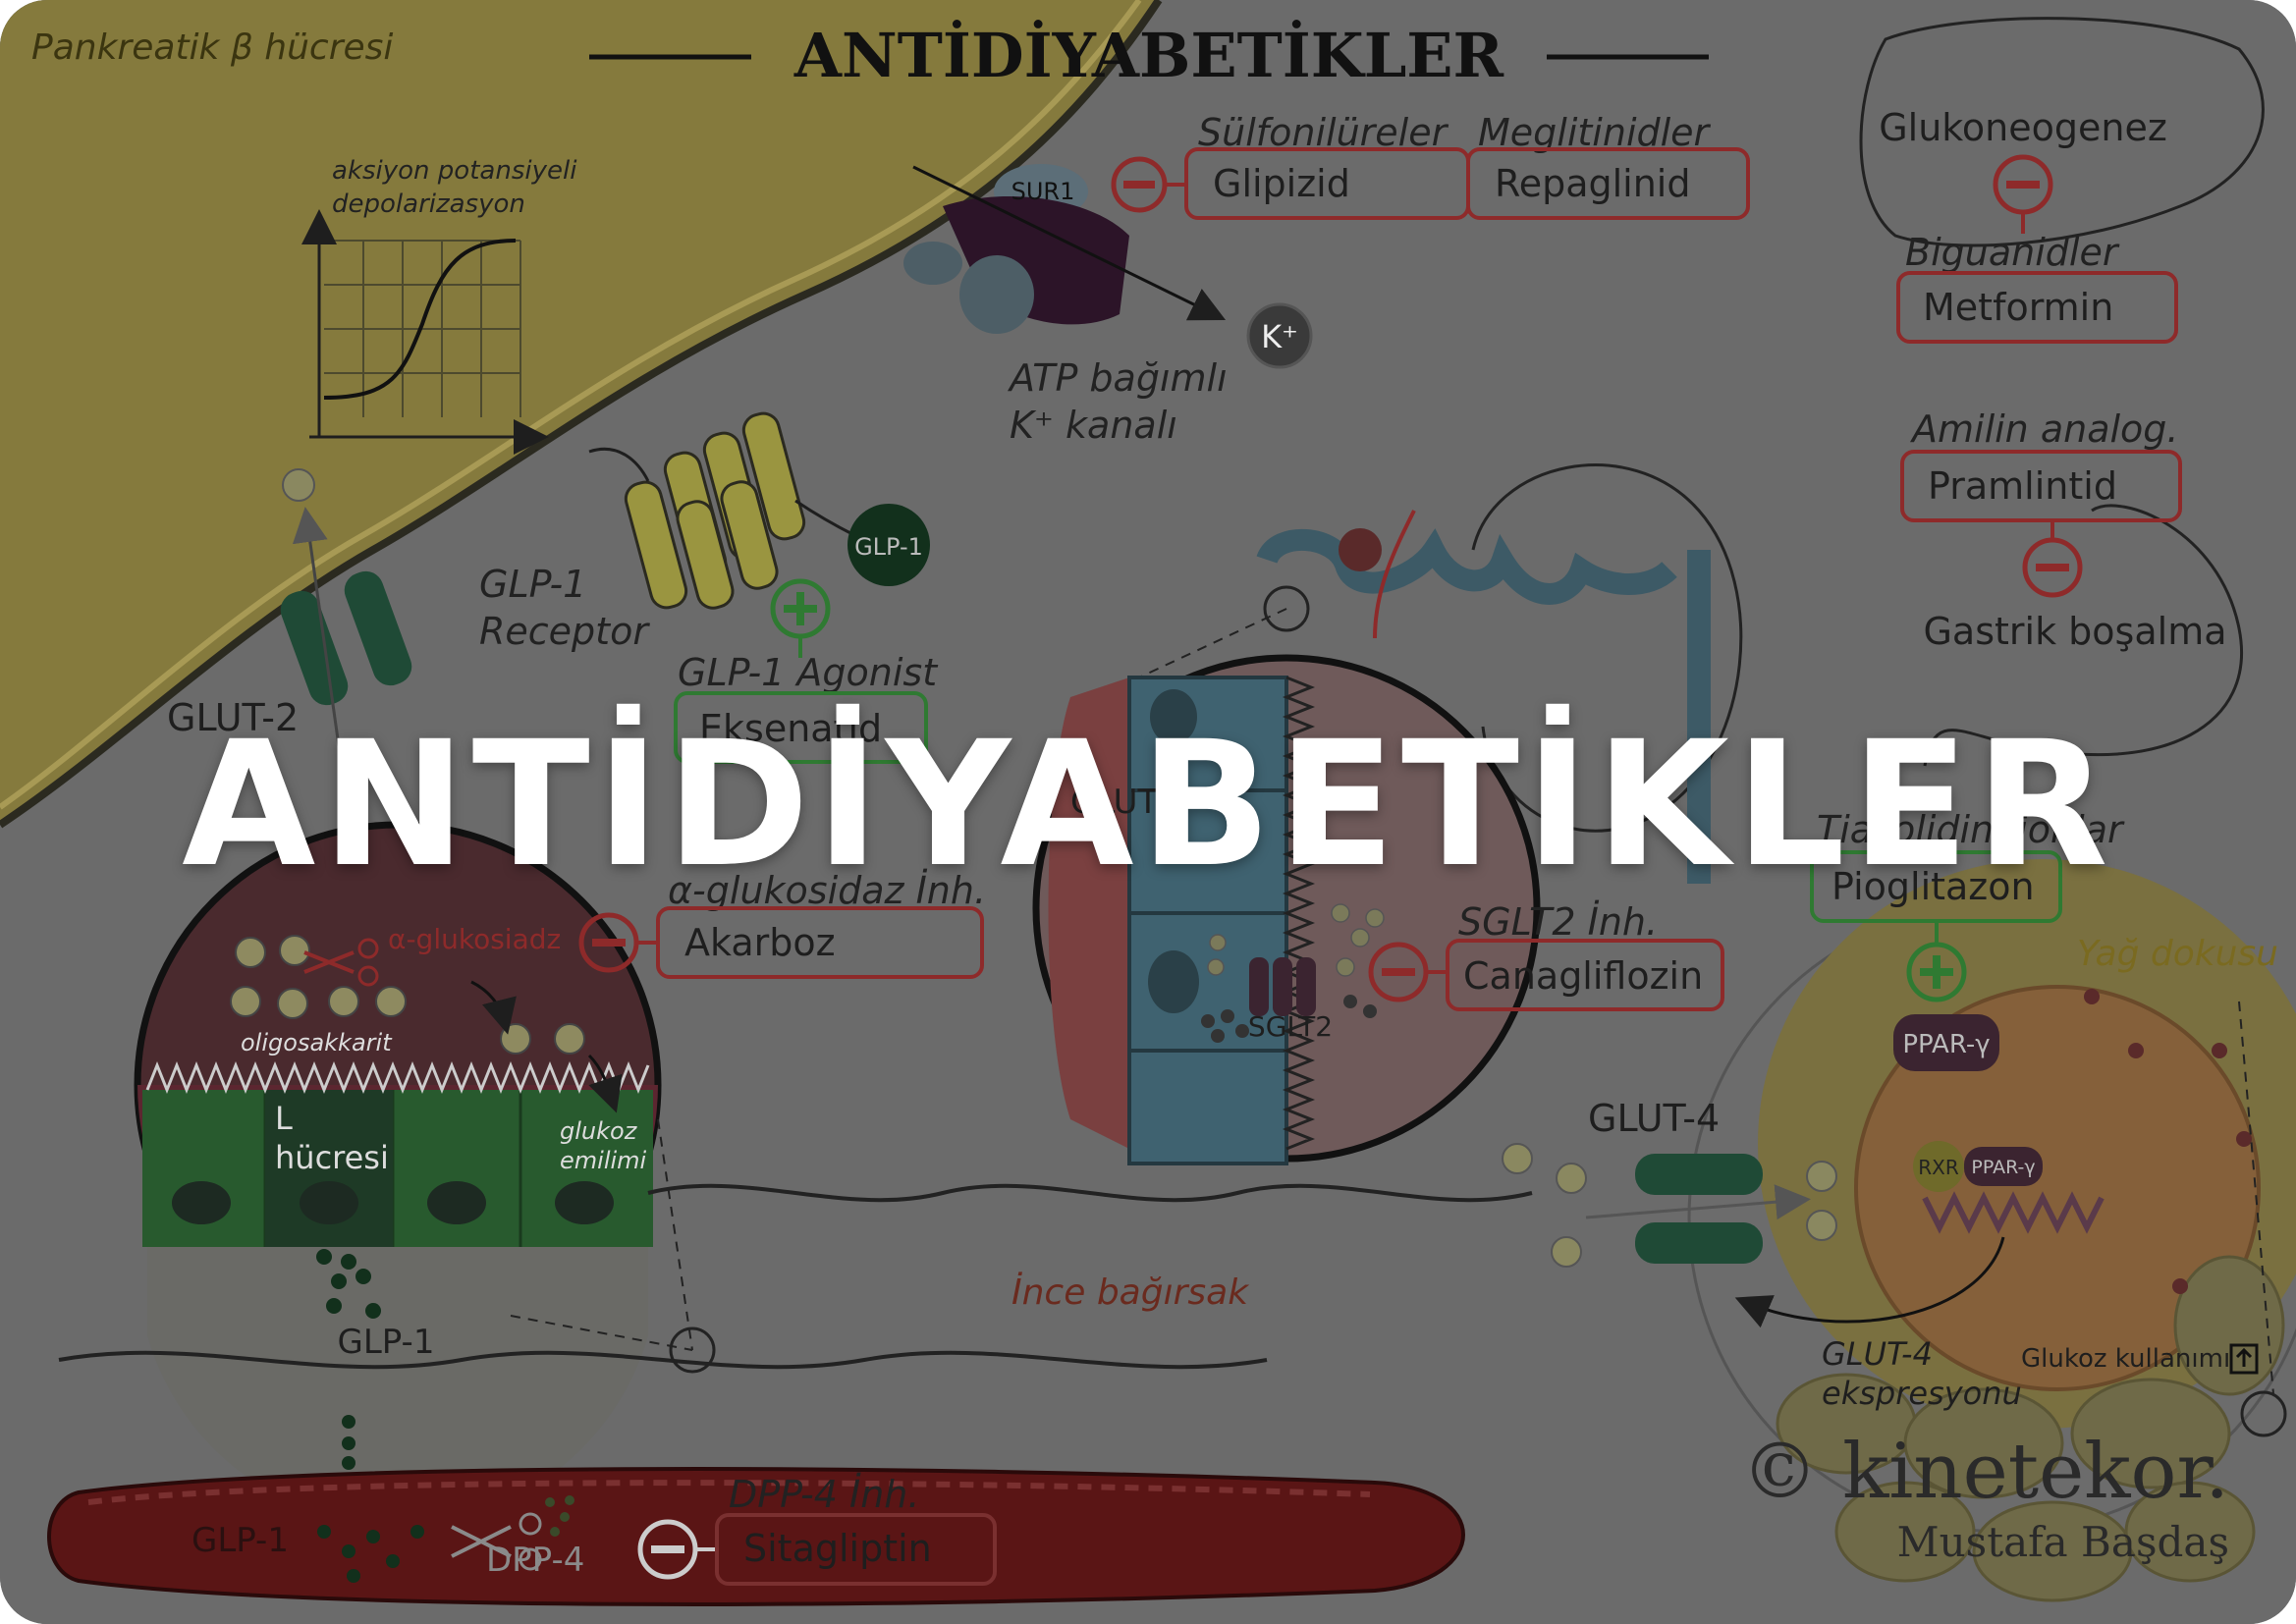  I want to click on sulfonylurea-class: Sülfonilüreler, so click(1323, 132).